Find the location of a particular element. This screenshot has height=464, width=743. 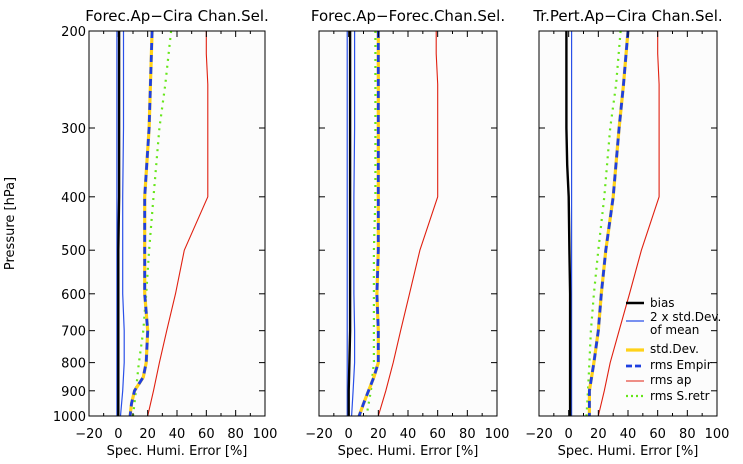

legend-label: rms S.retr is located at coordinates (680, 396).